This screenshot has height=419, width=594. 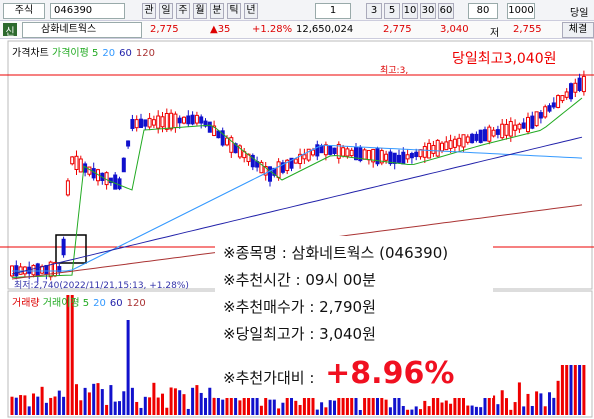 What do you see at coordinates (299, 334) in the screenshot?
I see `info-line: ※당일최고가 : 3,040원` at bounding box center [299, 334].